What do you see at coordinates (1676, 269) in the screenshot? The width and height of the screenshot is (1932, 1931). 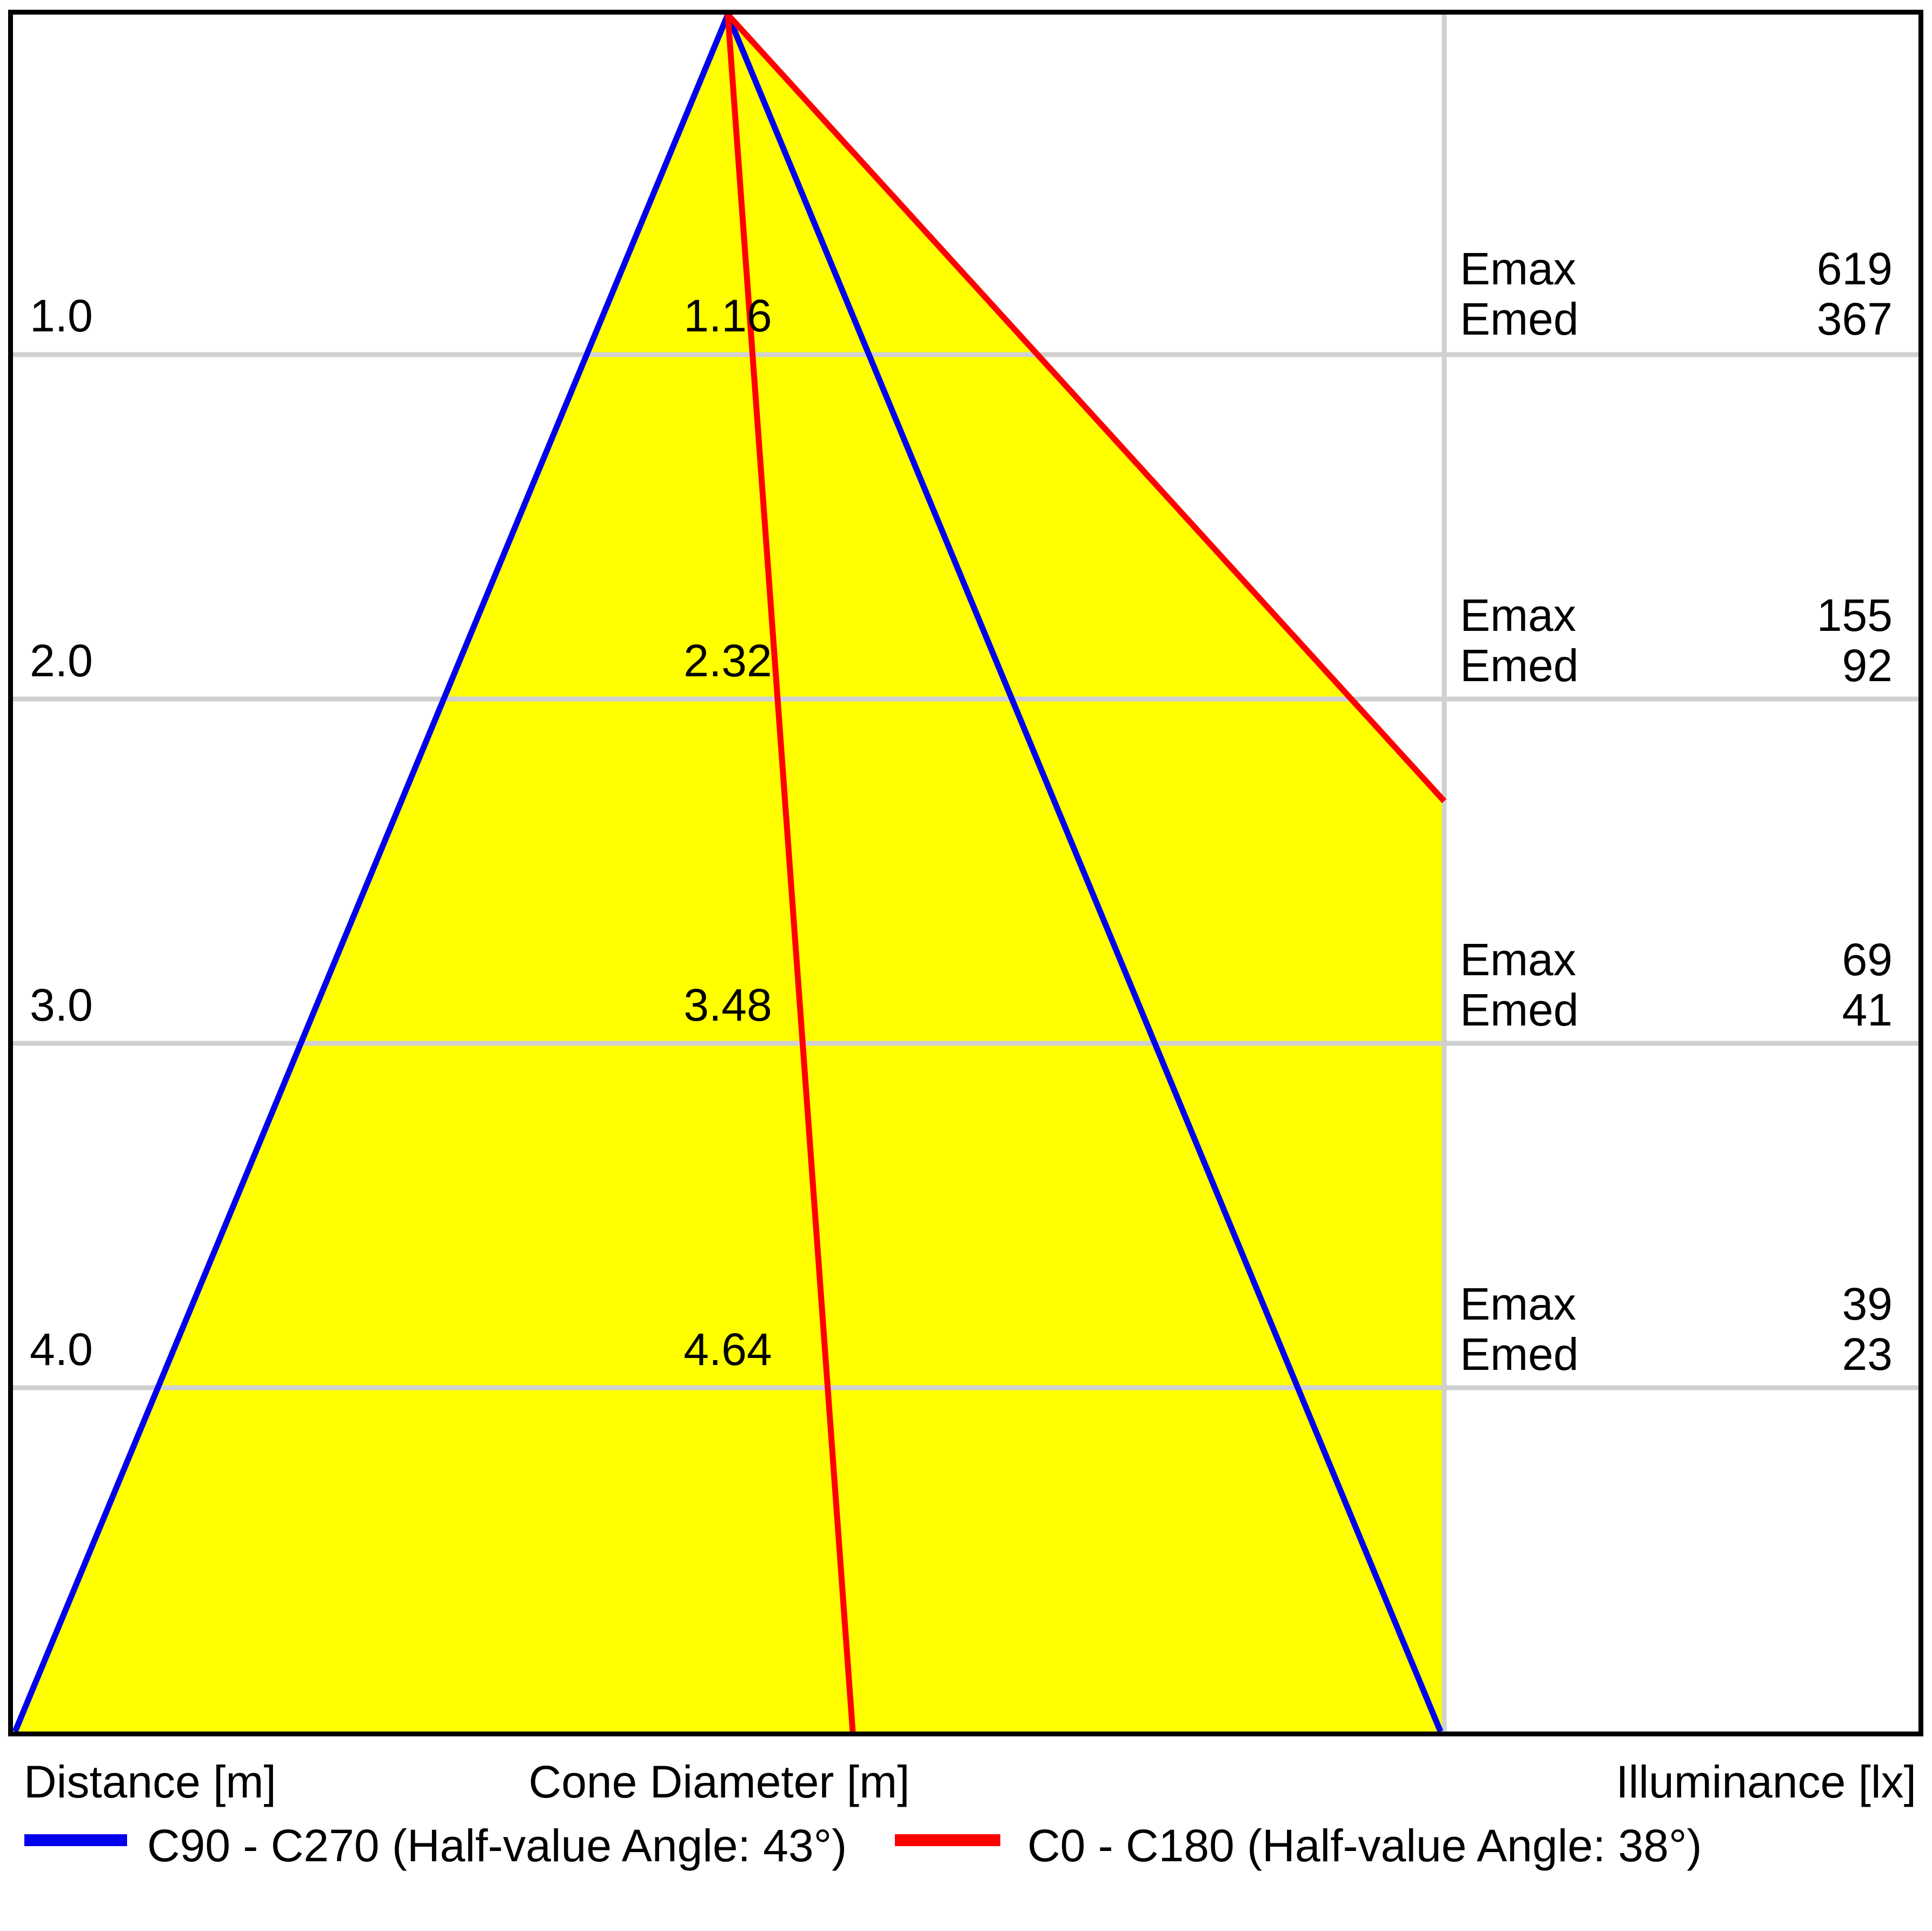 I see `emax-line: Emax 619` at bounding box center [1676, 269].